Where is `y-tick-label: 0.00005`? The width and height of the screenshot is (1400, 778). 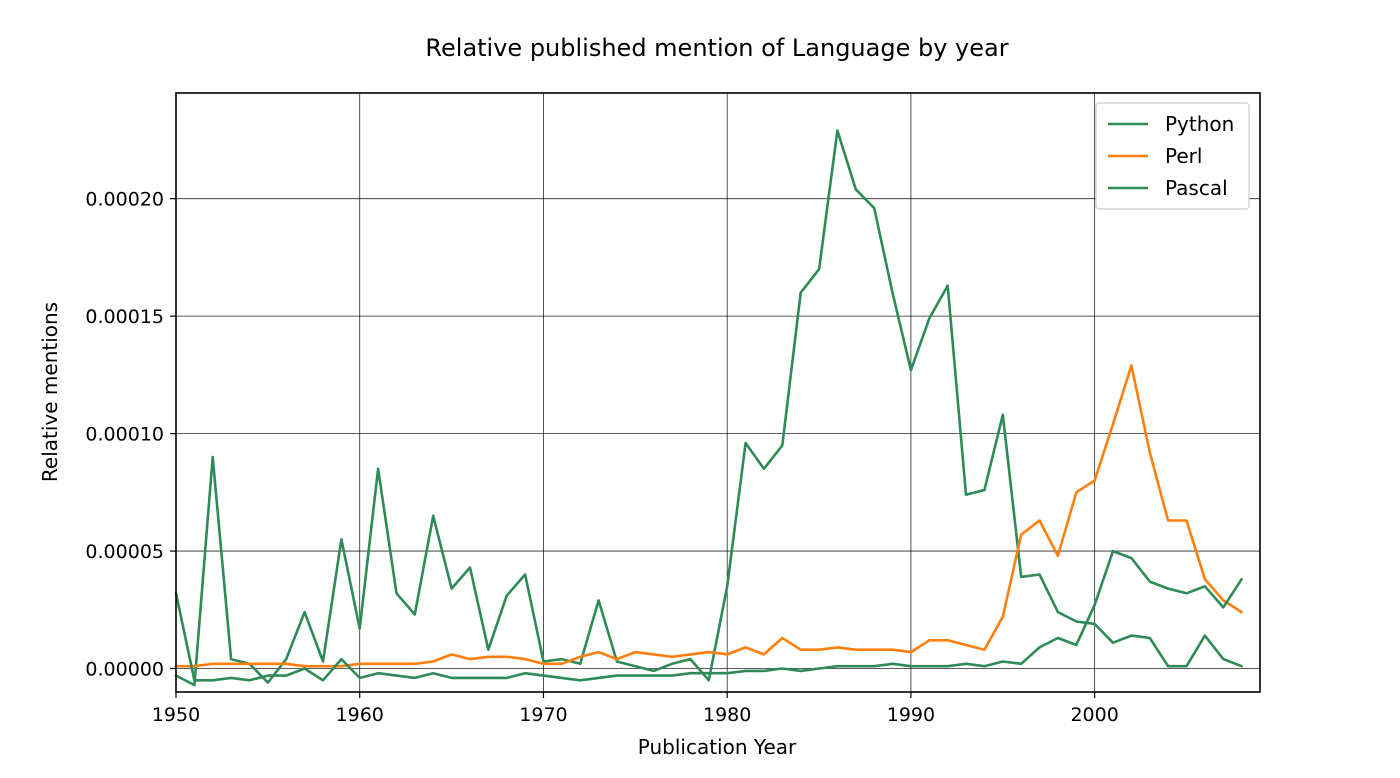
y-tick-label: 0.00005 is located at coordinates (124, 552).